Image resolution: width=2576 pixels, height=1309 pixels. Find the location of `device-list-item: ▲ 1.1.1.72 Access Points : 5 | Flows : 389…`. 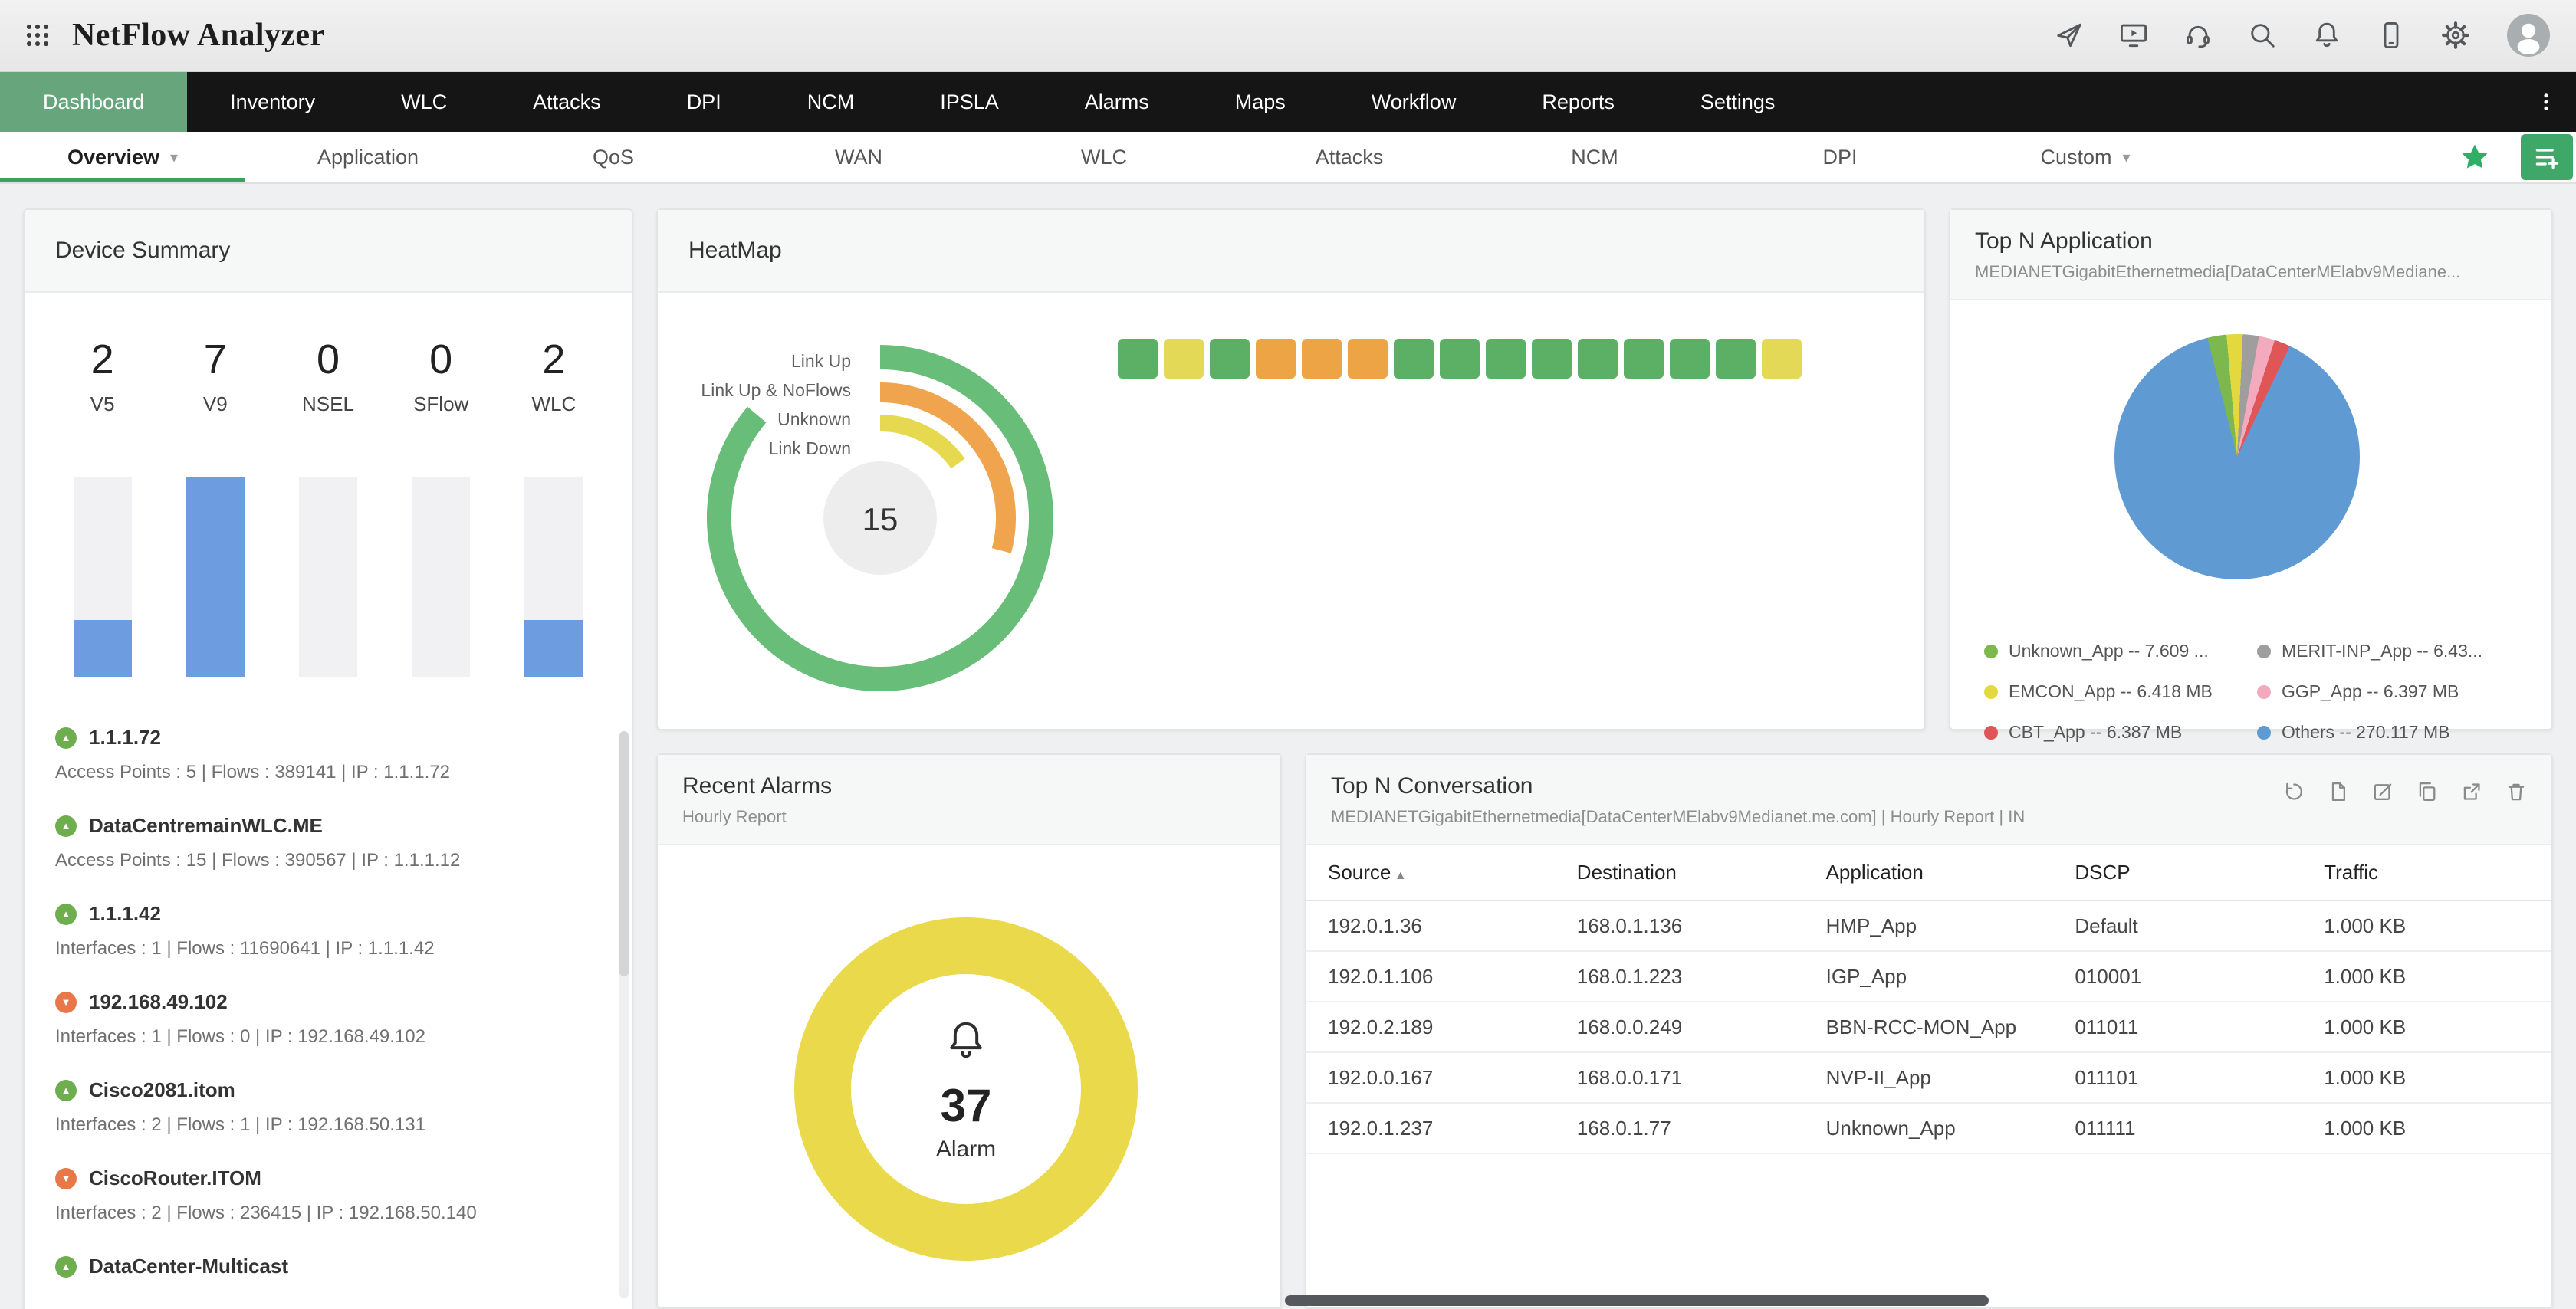

device-list-item: ▲ 1.1.1.72 Access Points : 5 | Flows : 389… is located at coordinates (328, 755).